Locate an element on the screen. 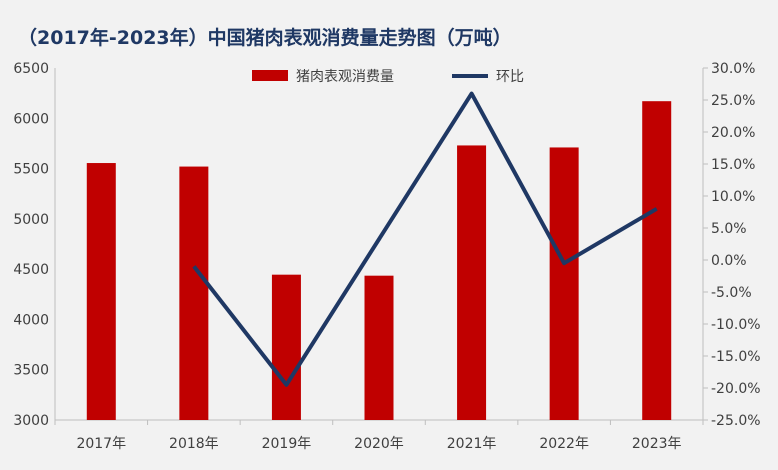  y-right-tick-label: -25.0% is located at coordinates (736, 421).